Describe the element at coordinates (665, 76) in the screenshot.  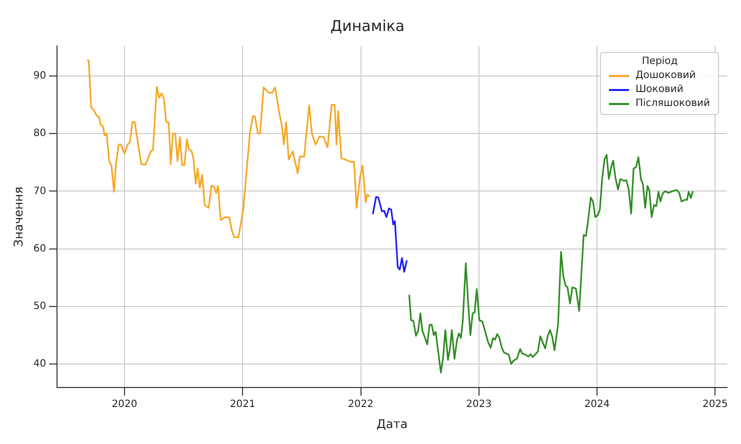
I see `legend-label: Дошоковий` at that location.